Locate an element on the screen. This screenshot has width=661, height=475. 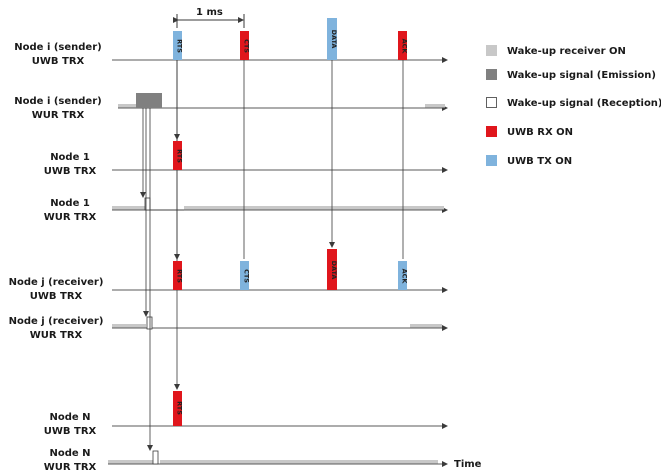
data-rx-packet is located at coordinates (332, 269).